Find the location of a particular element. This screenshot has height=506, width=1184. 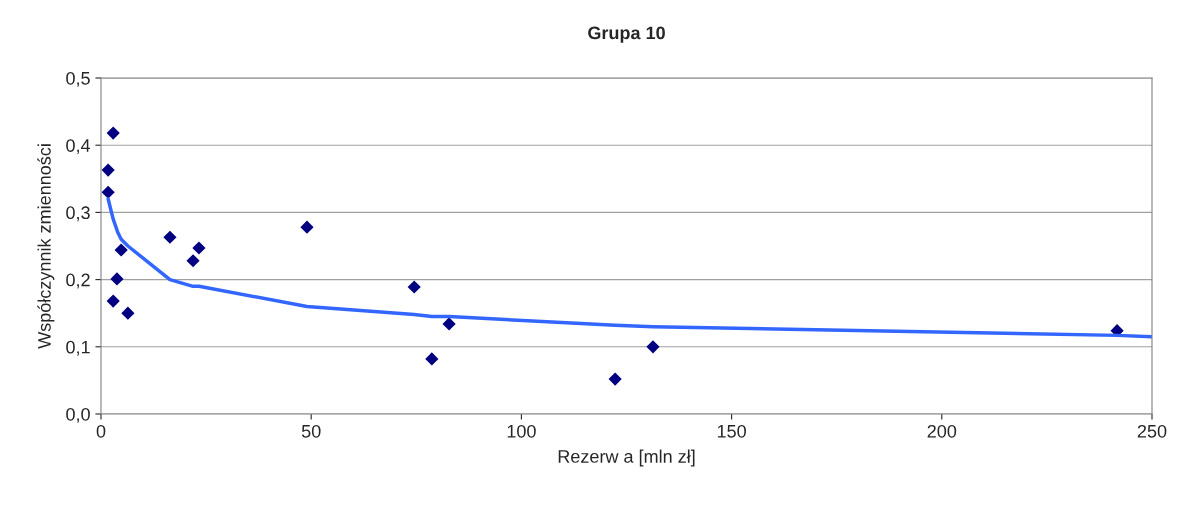

x-tick-label: 200 is located at coordinates (942, 431).